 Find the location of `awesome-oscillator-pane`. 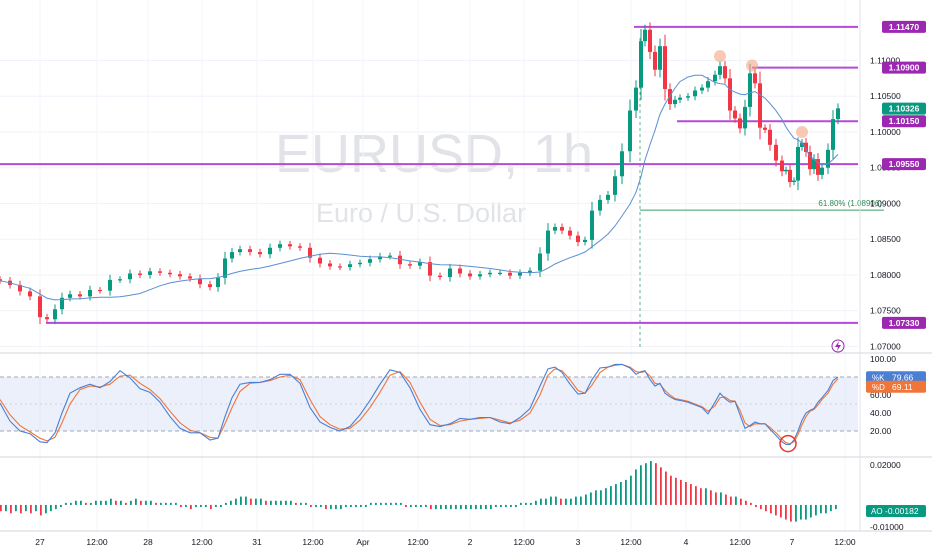

awesome-oscillator-pane is located at coordinates (418, 491).